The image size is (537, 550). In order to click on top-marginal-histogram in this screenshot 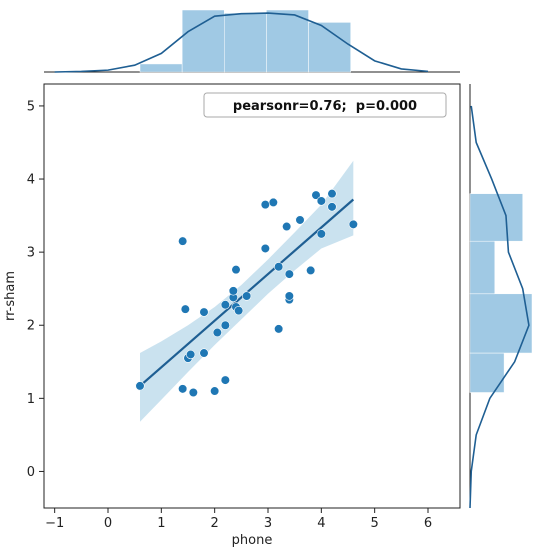, I will do `click(252, 41)`.